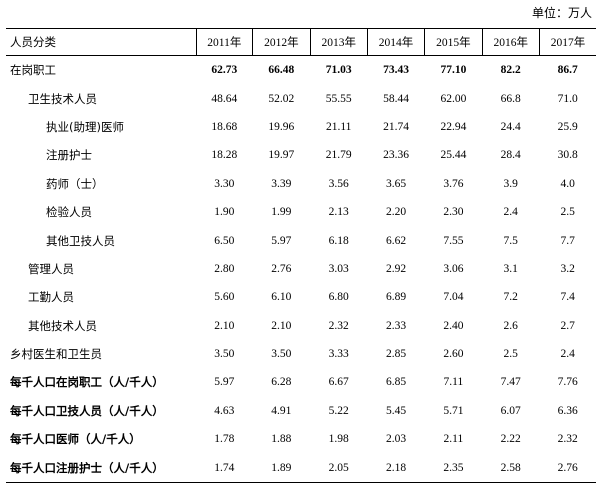 The width and height of the screenshot is (600, 488). Describe the element at coordinates (224, 268) in the screenshot. I see `value-cell: 2.80` at that location.